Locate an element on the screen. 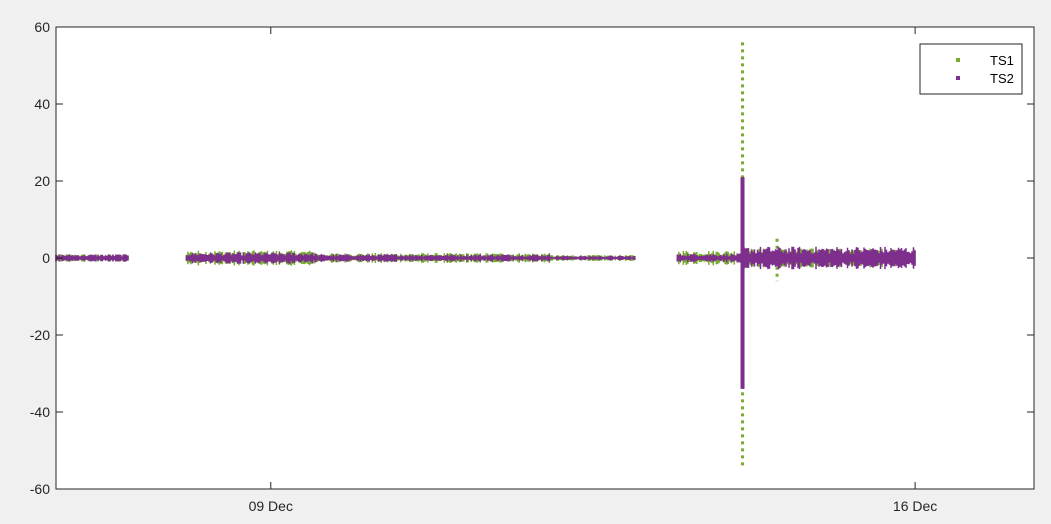 The width and height of the screenshot is (1051, 524). x-tick-label-0: 09 Dec is located at coordinates (271, 506).